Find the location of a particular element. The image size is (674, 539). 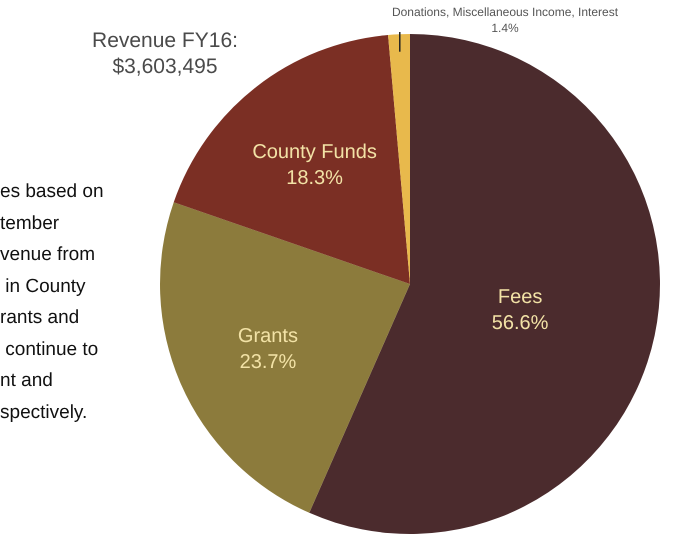

slice-label: Grants is located at coordinates (268, 336).